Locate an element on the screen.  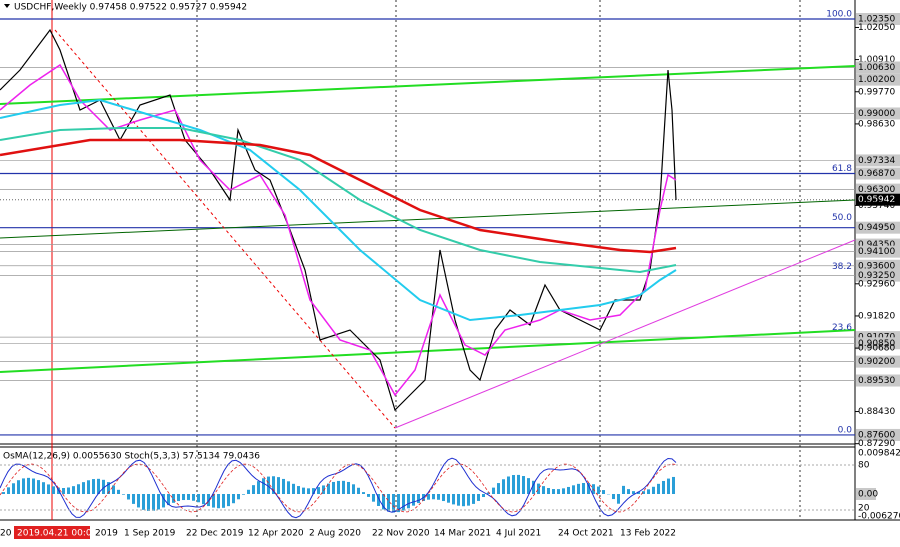
price-label: 0.94950 is located at coordinates (876, 228).